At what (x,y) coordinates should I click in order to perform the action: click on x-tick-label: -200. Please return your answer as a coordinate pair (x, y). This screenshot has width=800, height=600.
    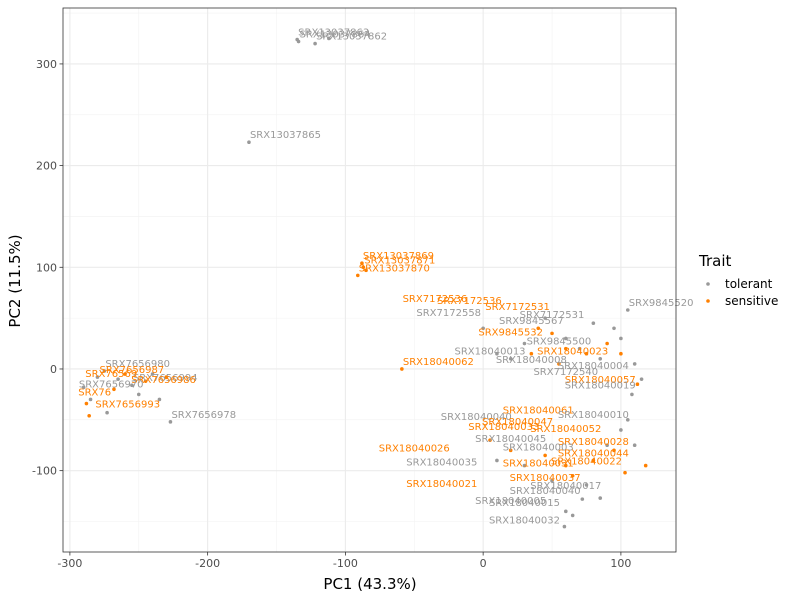
    Looking at the image, I should click on (207, 563).